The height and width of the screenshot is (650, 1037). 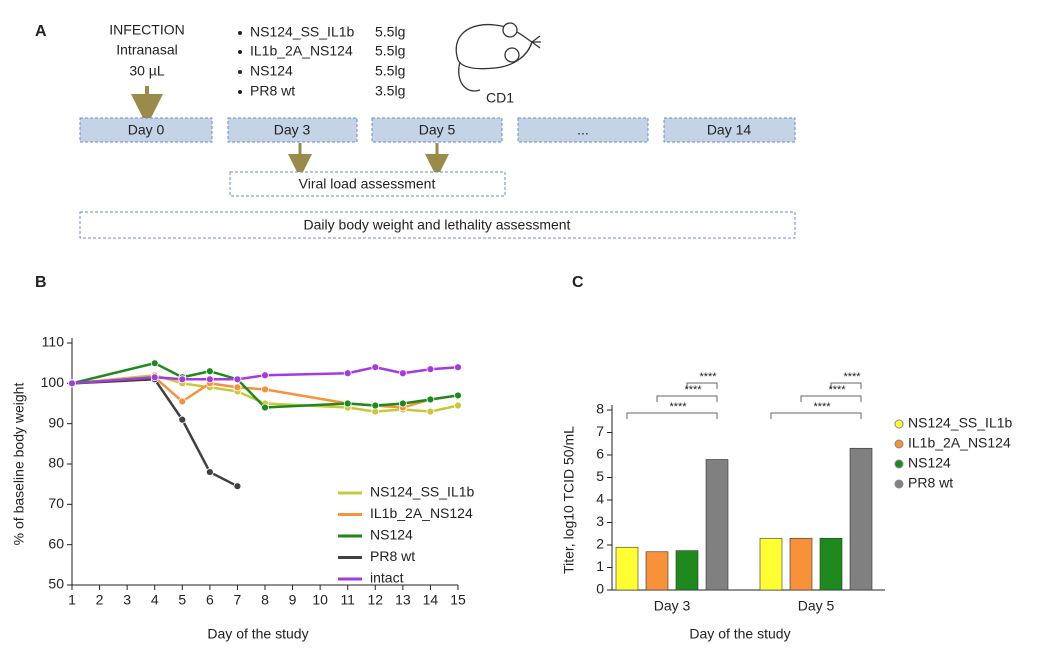 I want to click on strain: PR8 wt, so click(x=272, y=91).